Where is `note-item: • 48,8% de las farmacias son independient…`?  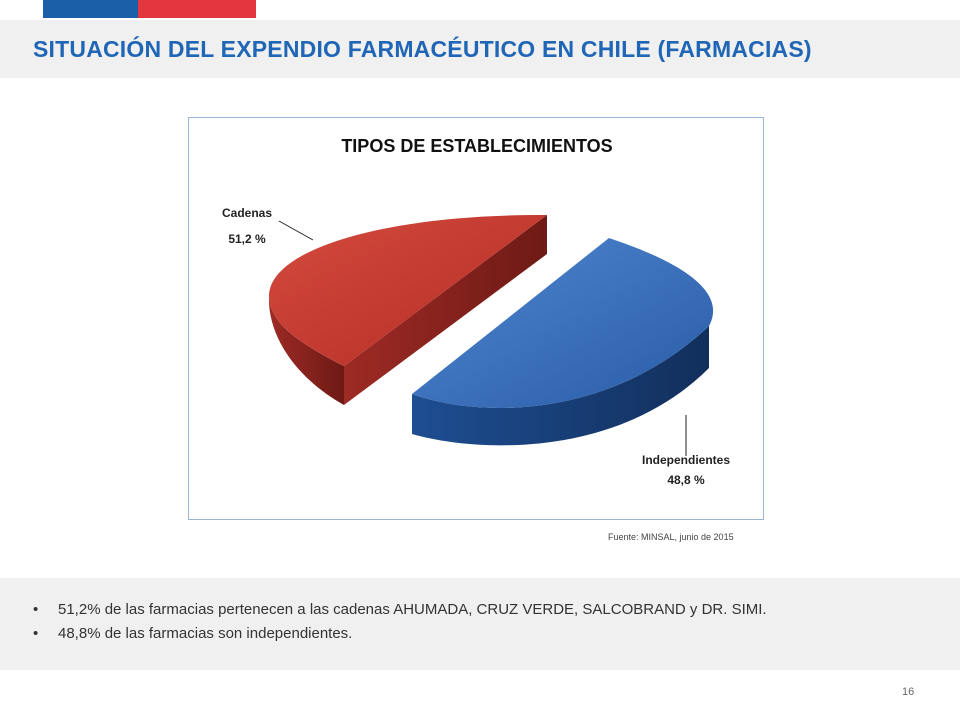 note-item: • 48,8% de las farmacias son independient… is located at coordinates (400, 634).